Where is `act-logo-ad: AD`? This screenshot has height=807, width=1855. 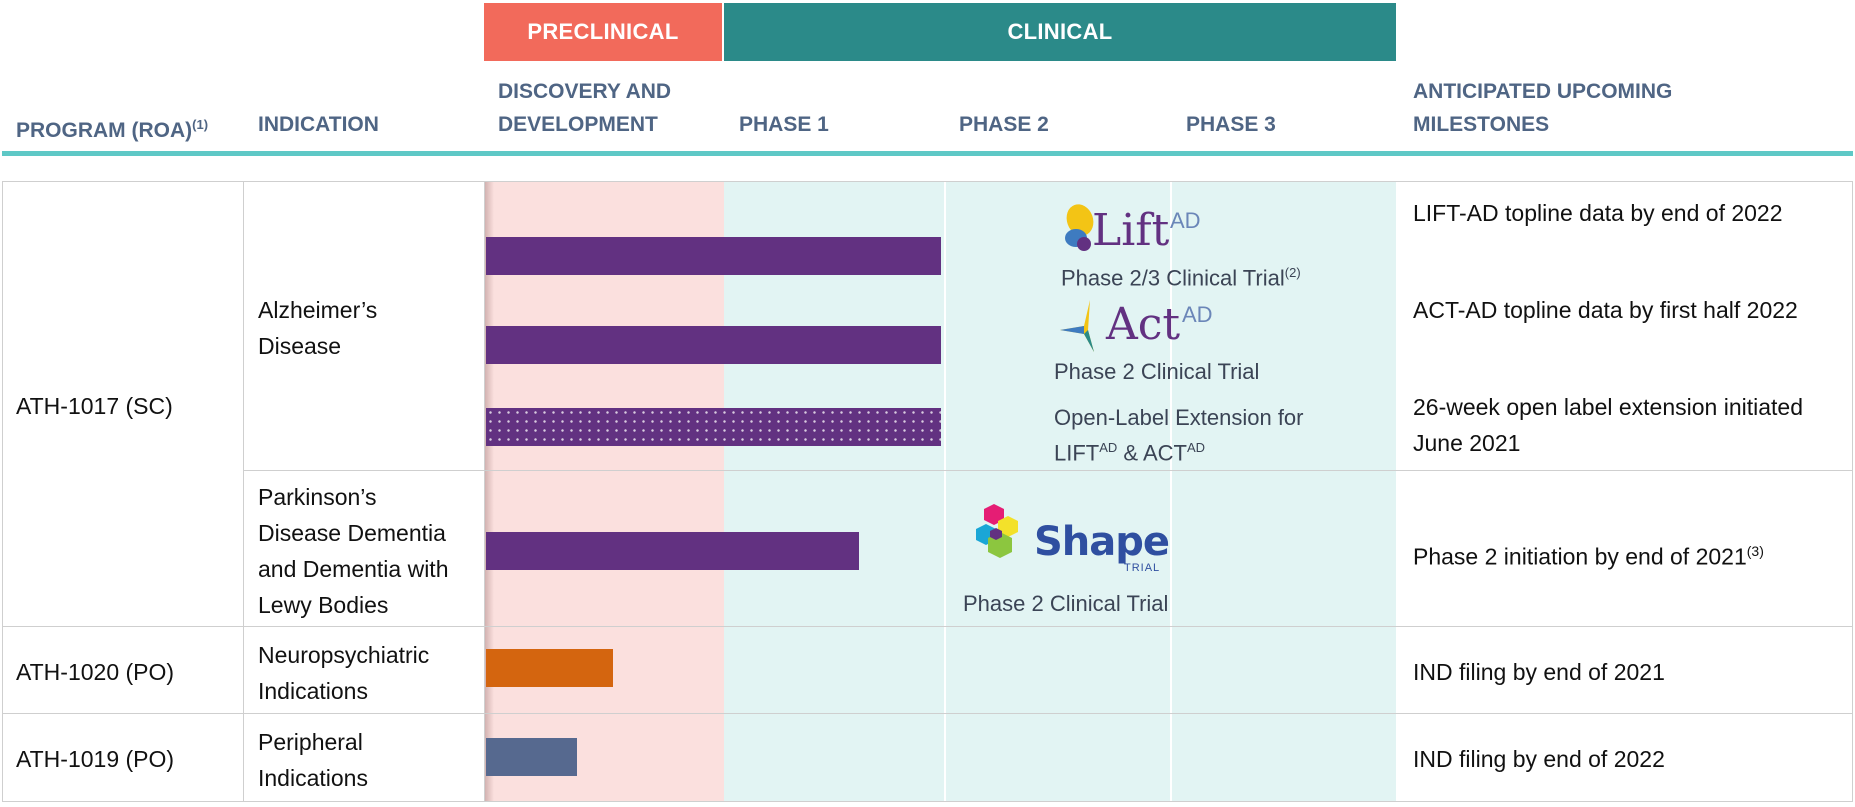 act-logo-ad: AD is located at coordinates (1197, 314).